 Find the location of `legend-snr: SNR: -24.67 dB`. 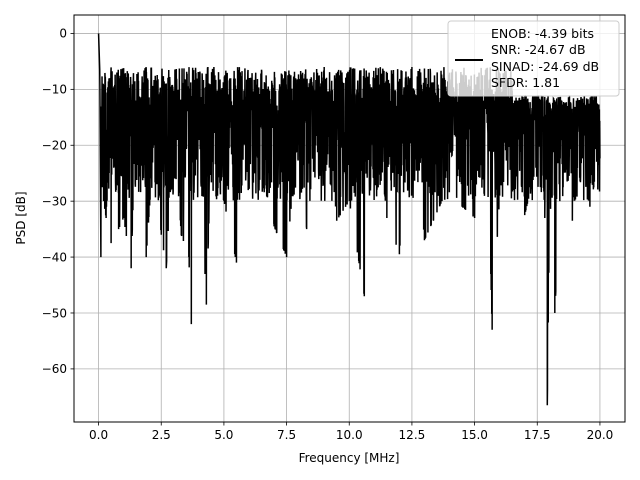

legend-snr: SNR: -24.67 dB is located at coordinates (538, 49).